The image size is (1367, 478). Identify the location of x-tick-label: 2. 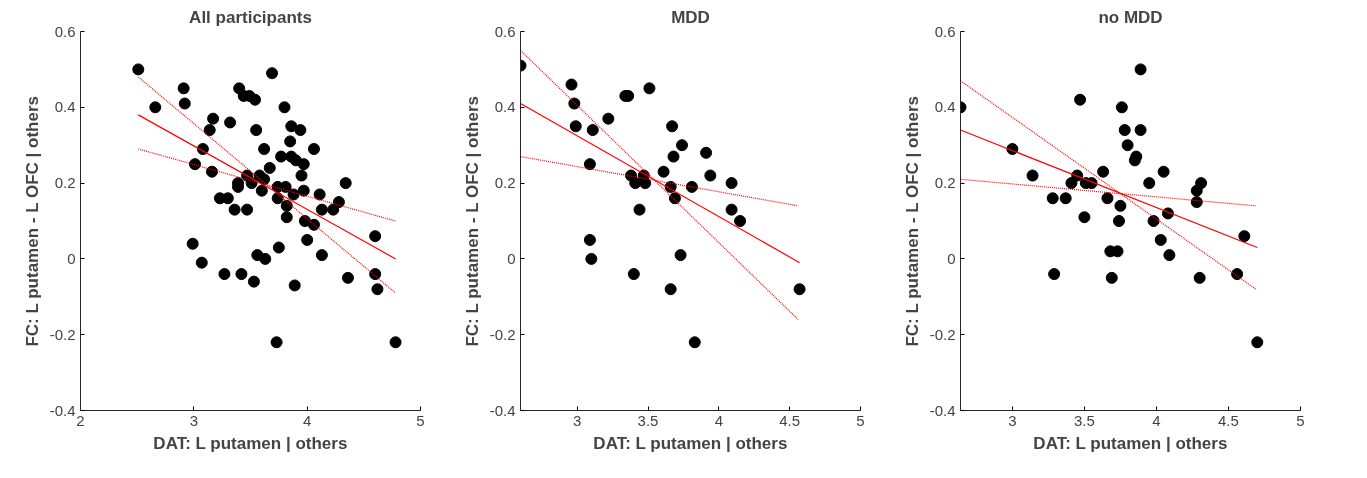
(80, 420).